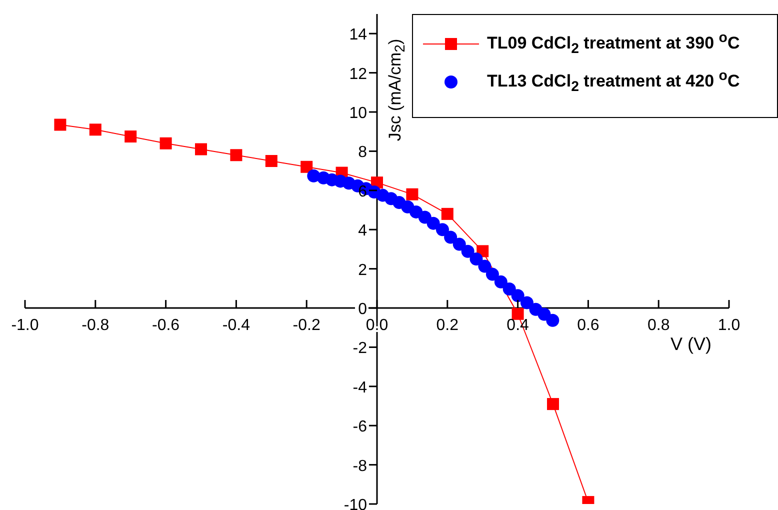  I want to click on y-tick-label: 10, so click(358, 113).